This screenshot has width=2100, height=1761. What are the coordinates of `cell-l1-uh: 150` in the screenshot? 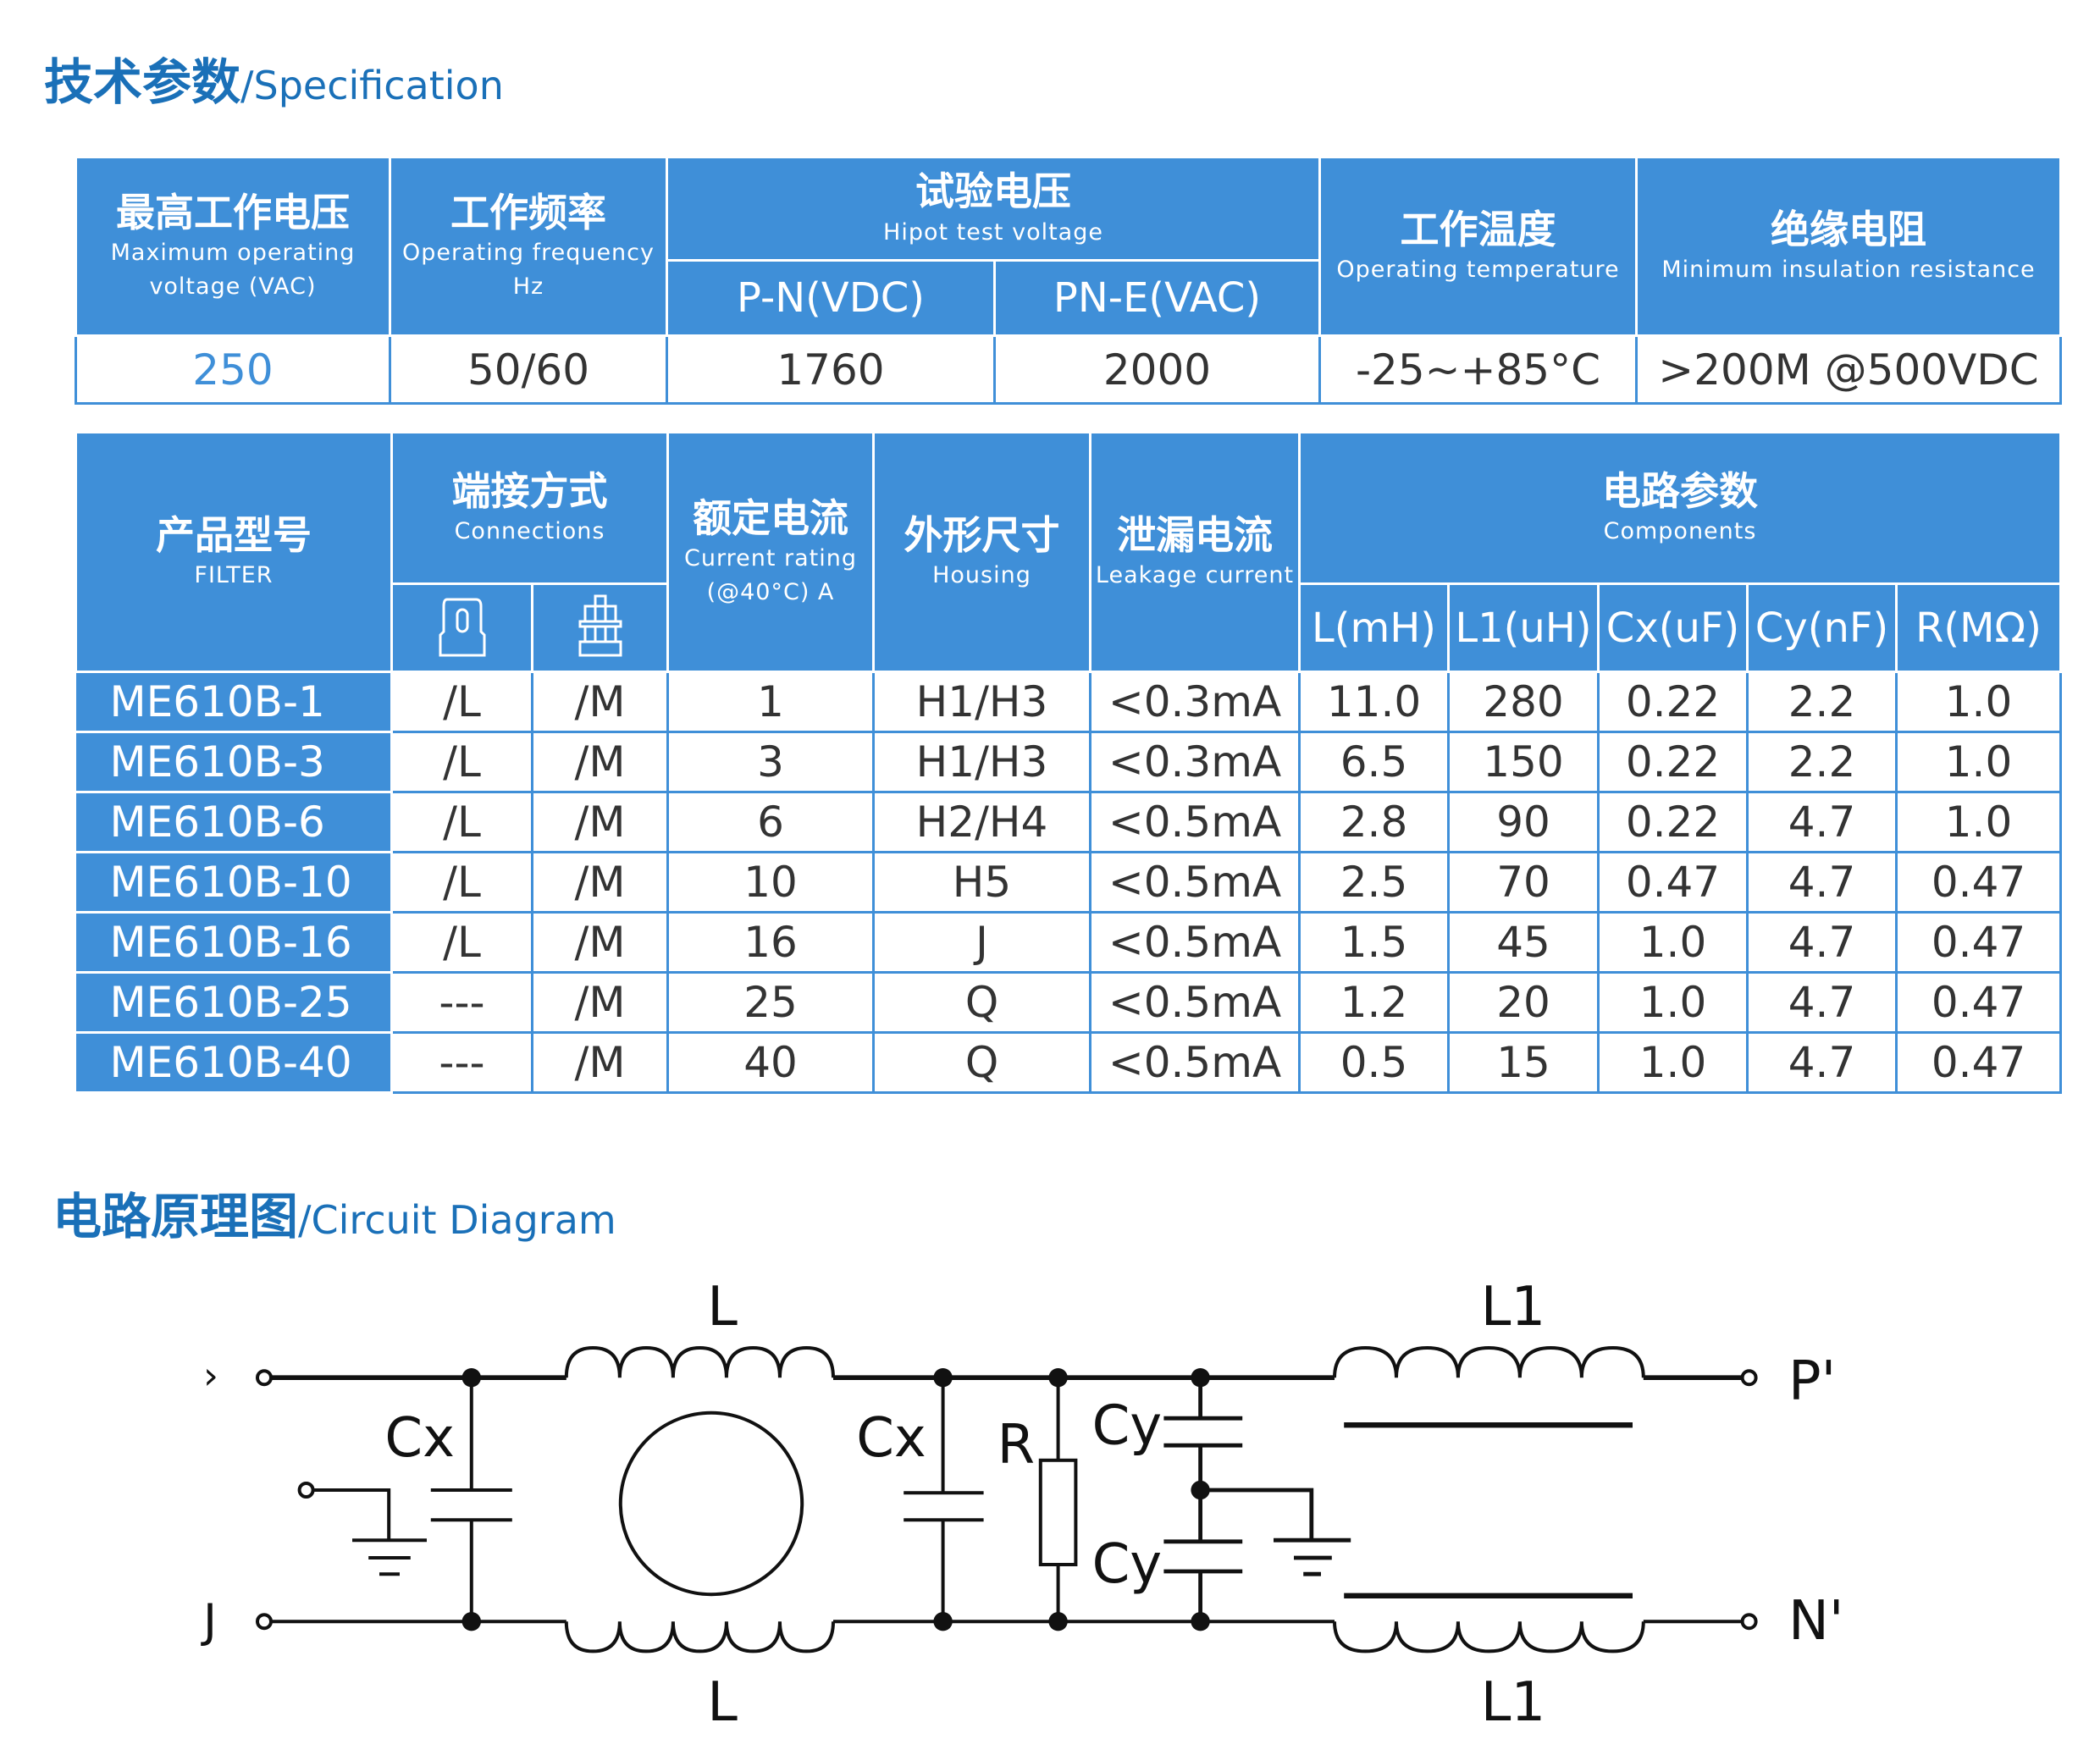 It's located at (1524, 762).